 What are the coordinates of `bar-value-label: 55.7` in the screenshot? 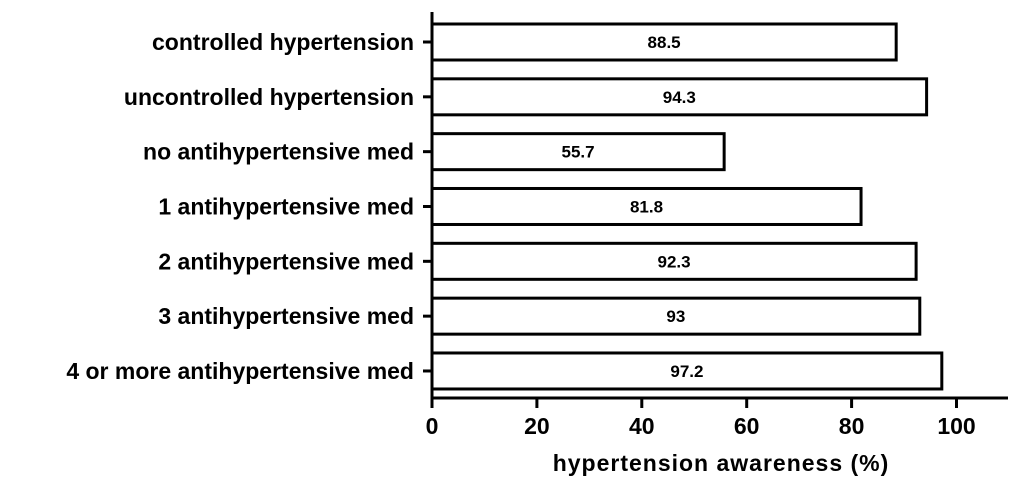 It's located at (578, 152).